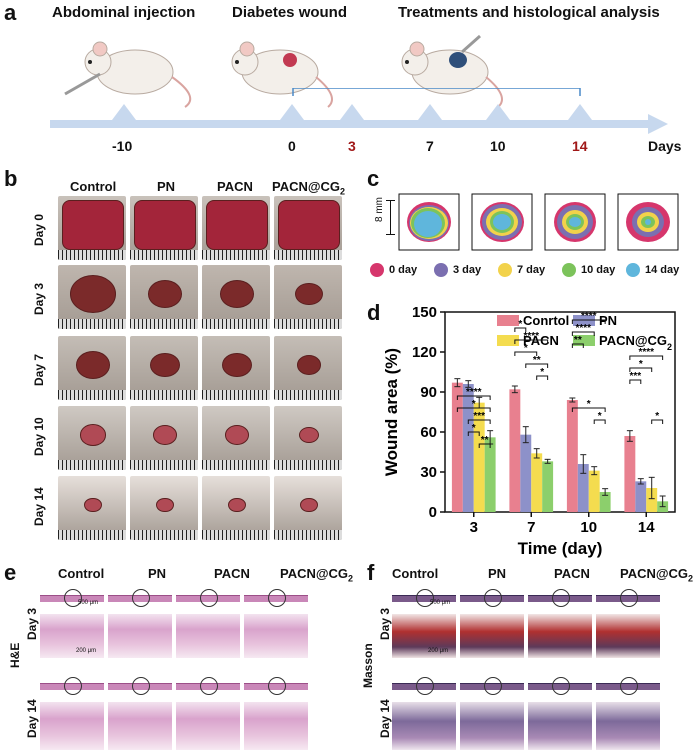 The image size is (700, 755). What do you see at coordinates (235, 186) in the screenshot?
I see `col-header-pacn: PACN` at bounding box center [235, 186].